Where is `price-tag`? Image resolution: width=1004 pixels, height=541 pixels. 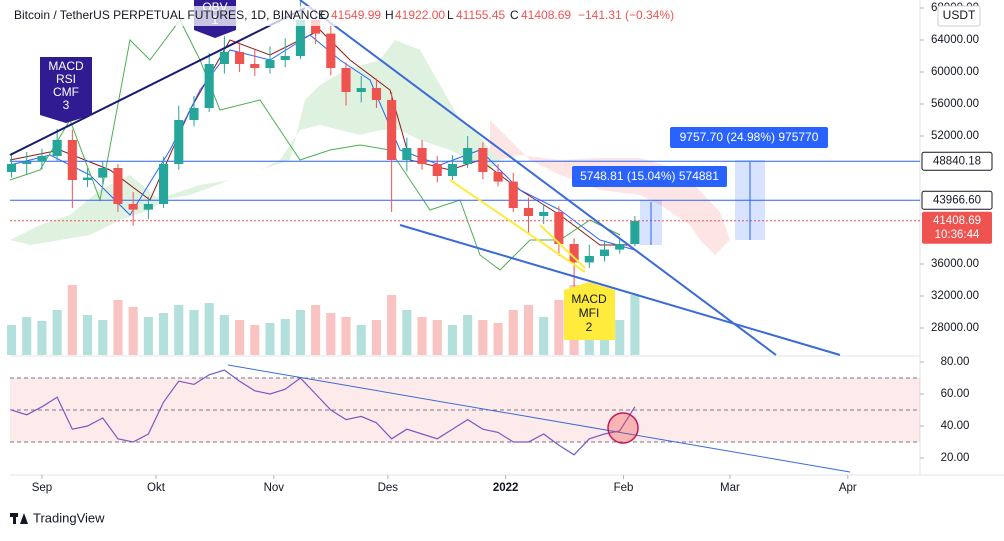 price-tag is located at coordinates (957, 200).